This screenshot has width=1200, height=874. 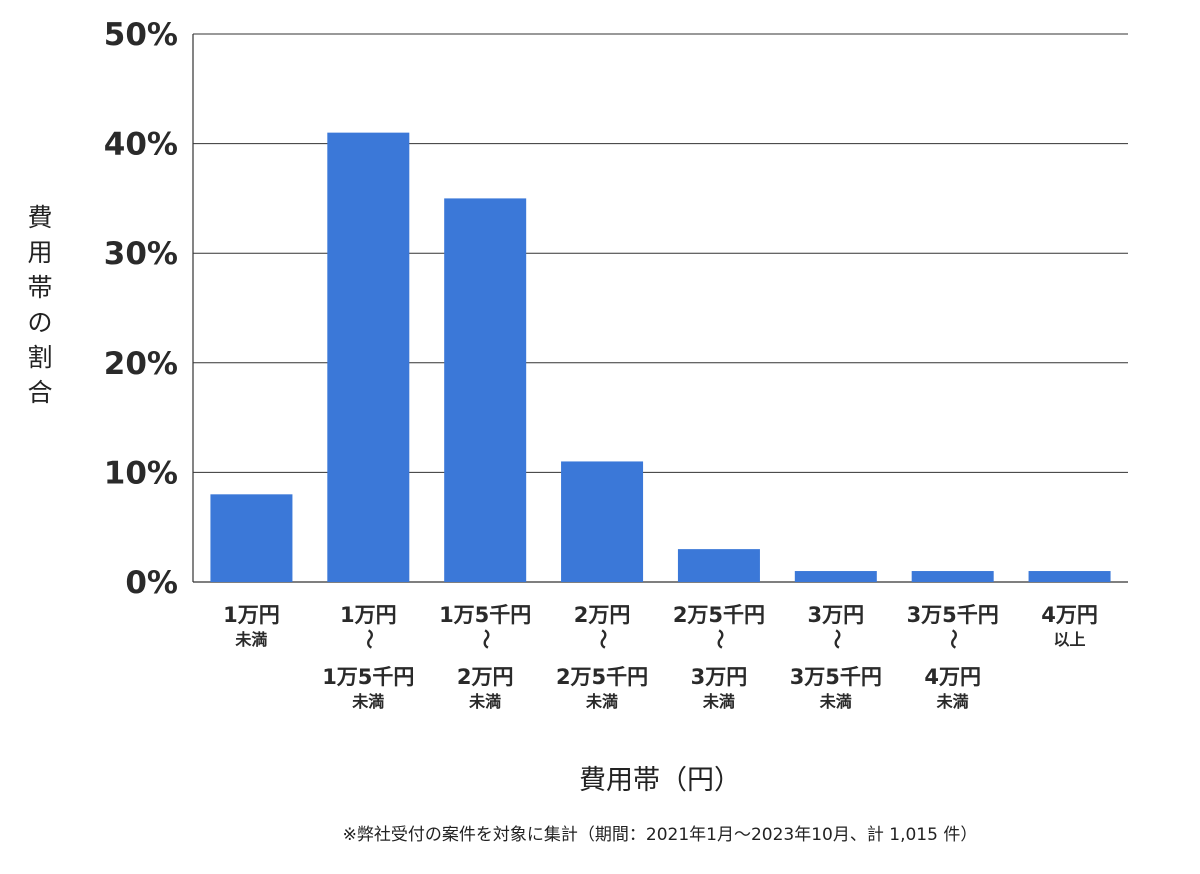 I want to click on x-axis-label: 費用帯（円）, so click(x=660, y=780).